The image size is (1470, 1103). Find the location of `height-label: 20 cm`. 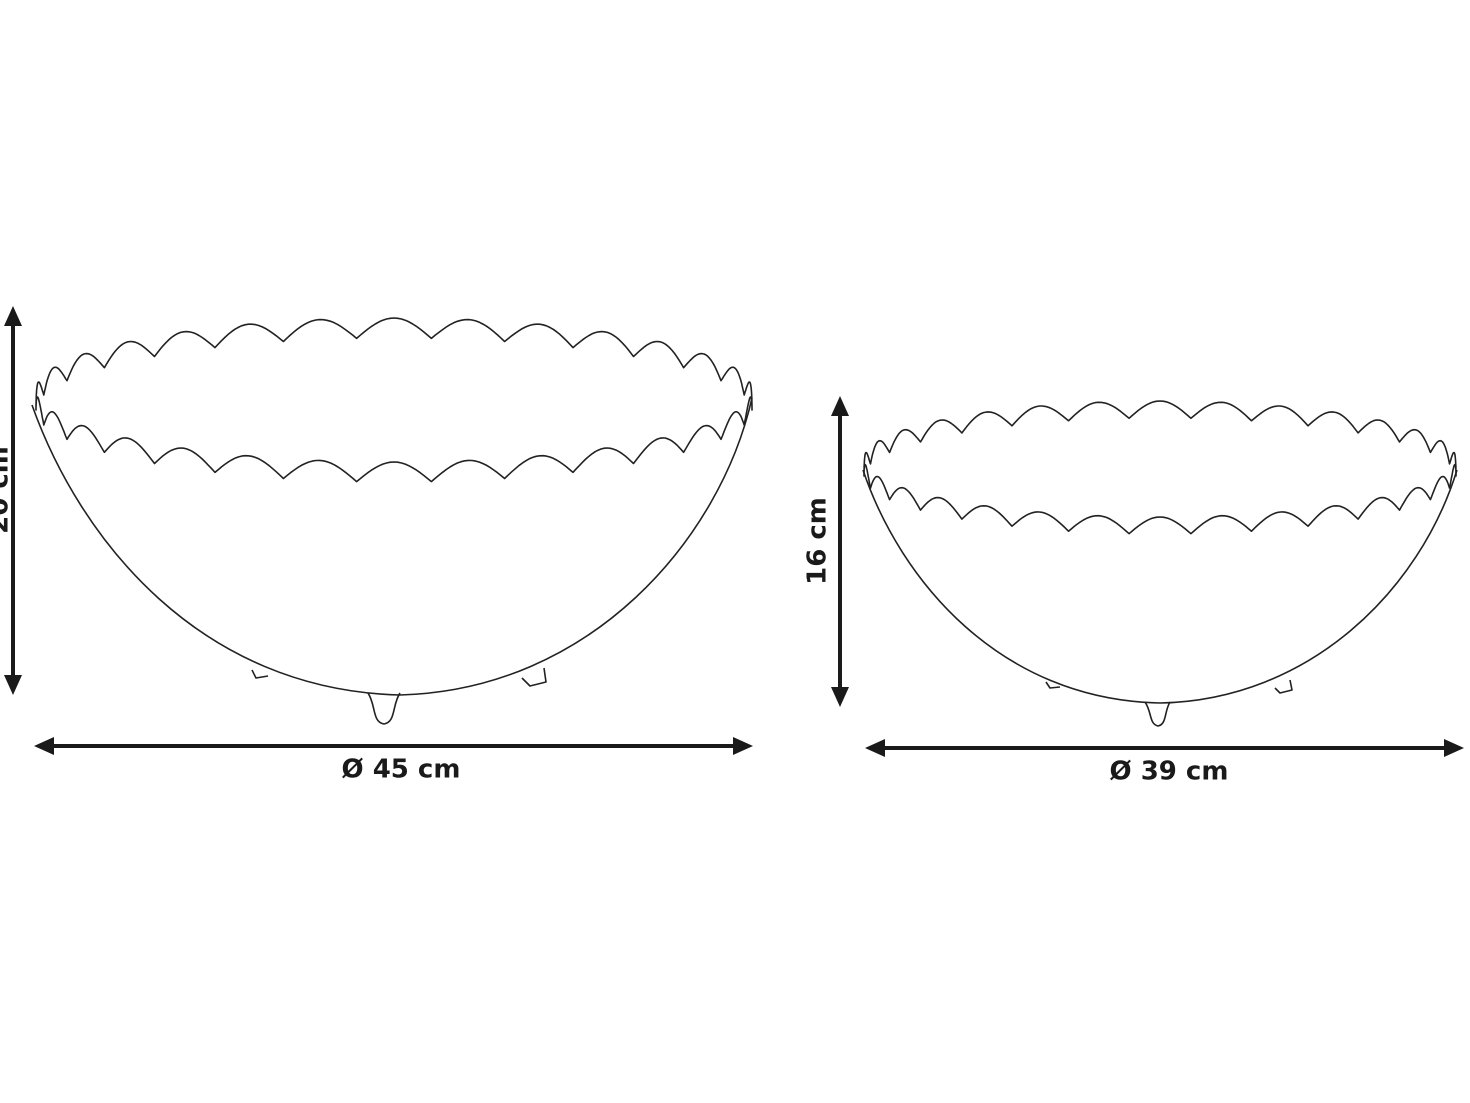

height-label: 20 cm is located at coordinates (7, 490).